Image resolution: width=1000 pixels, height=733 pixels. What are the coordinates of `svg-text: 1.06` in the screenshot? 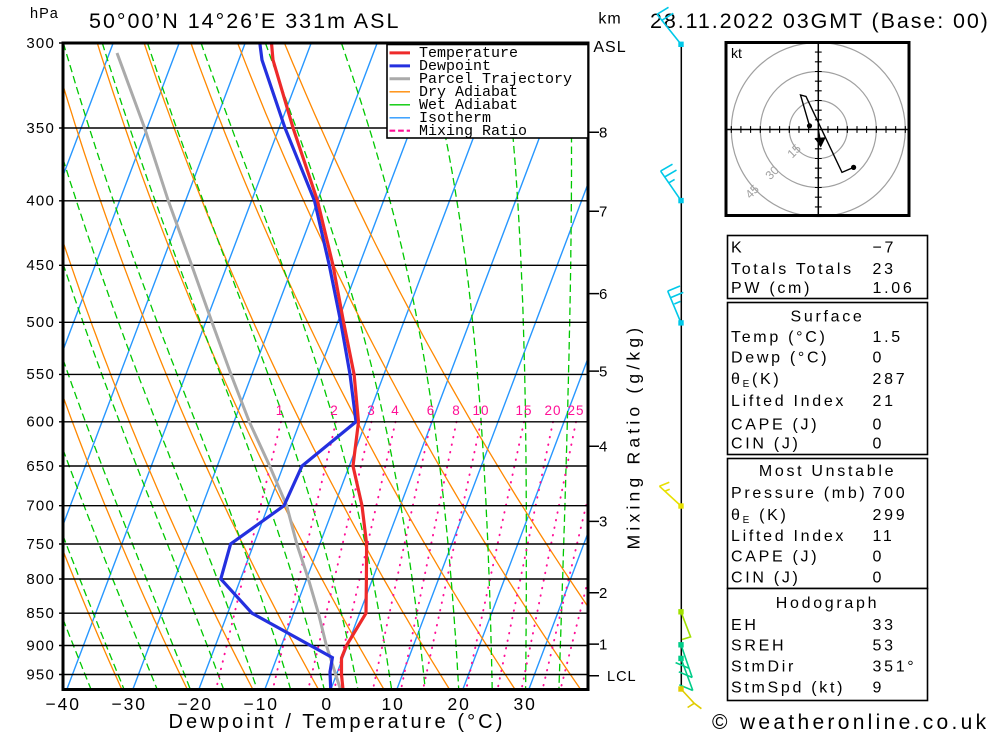 It's located at (894, 288).